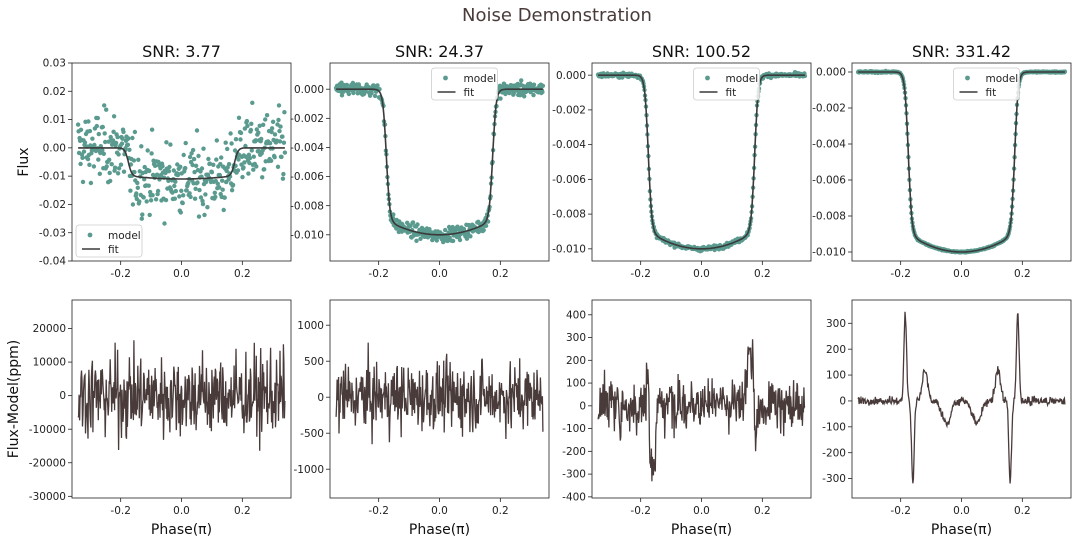 Image resolution: width=1083 pixels, height=543 pixels. Describe the element at coordinates (557, 15) in the screenshot. I see `figure-suptitle: Noise Demonstration` at that location.